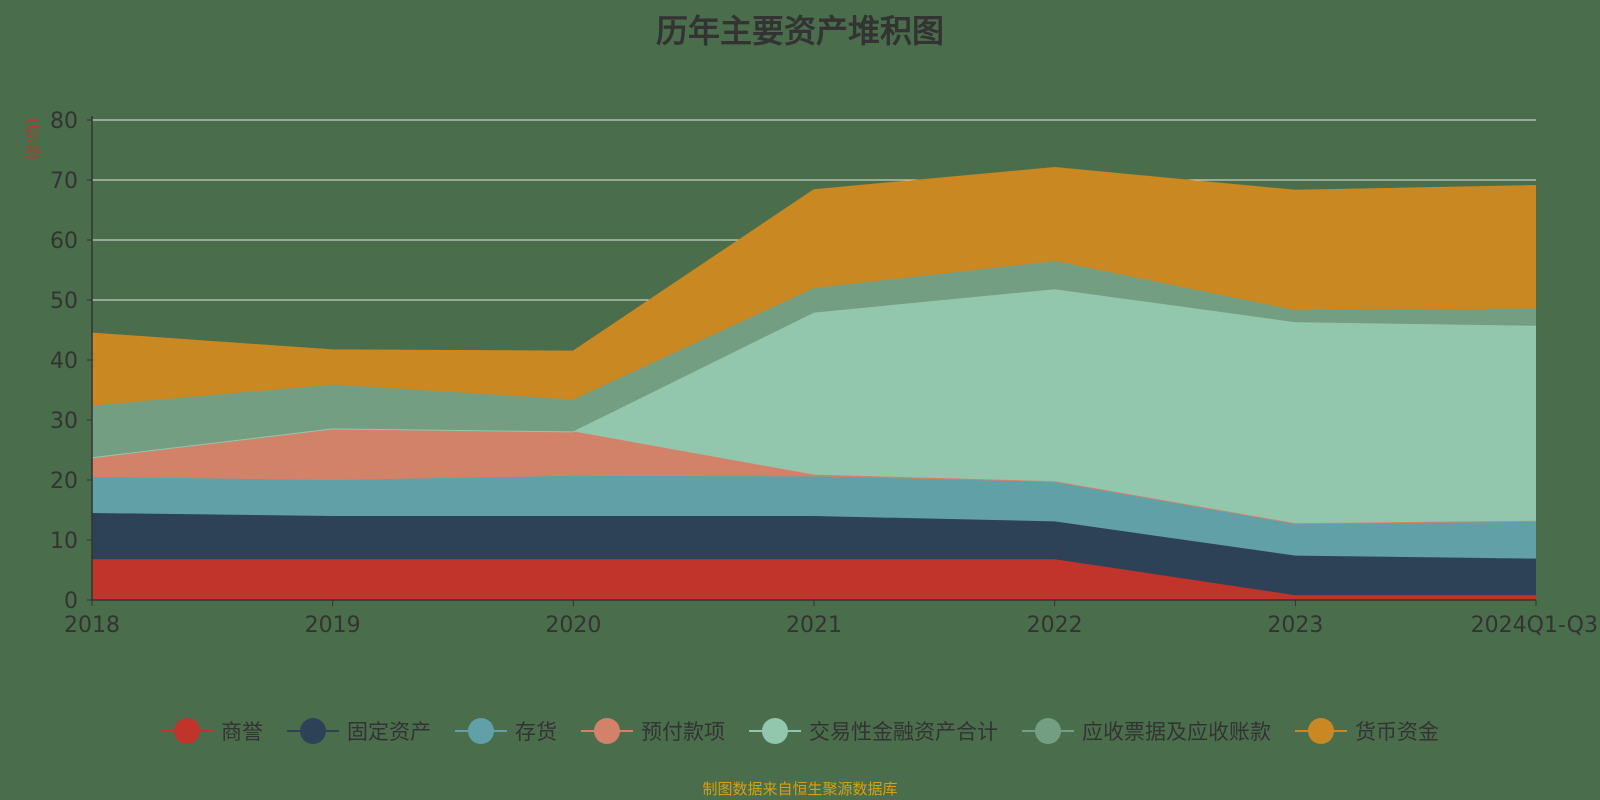 This screenshot has width=1600, height=800. Describe the element at coordinates (64, 241) in the screenshot. I see `y-tick-label: 60` at that location.